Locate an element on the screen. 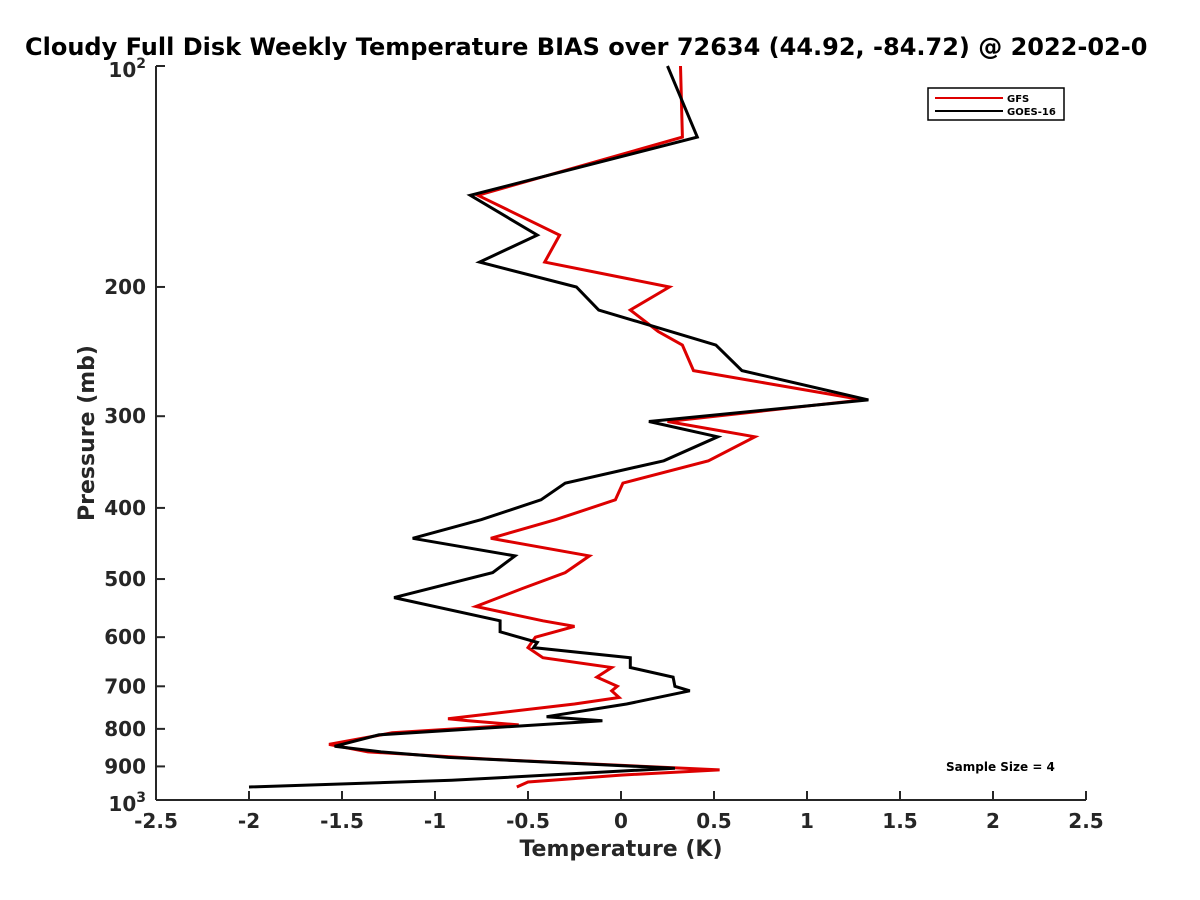 The width and height of the screenshot is (1200, 900). legend-label-goes16: GOES-16 is located at coordinates (1031, 112).